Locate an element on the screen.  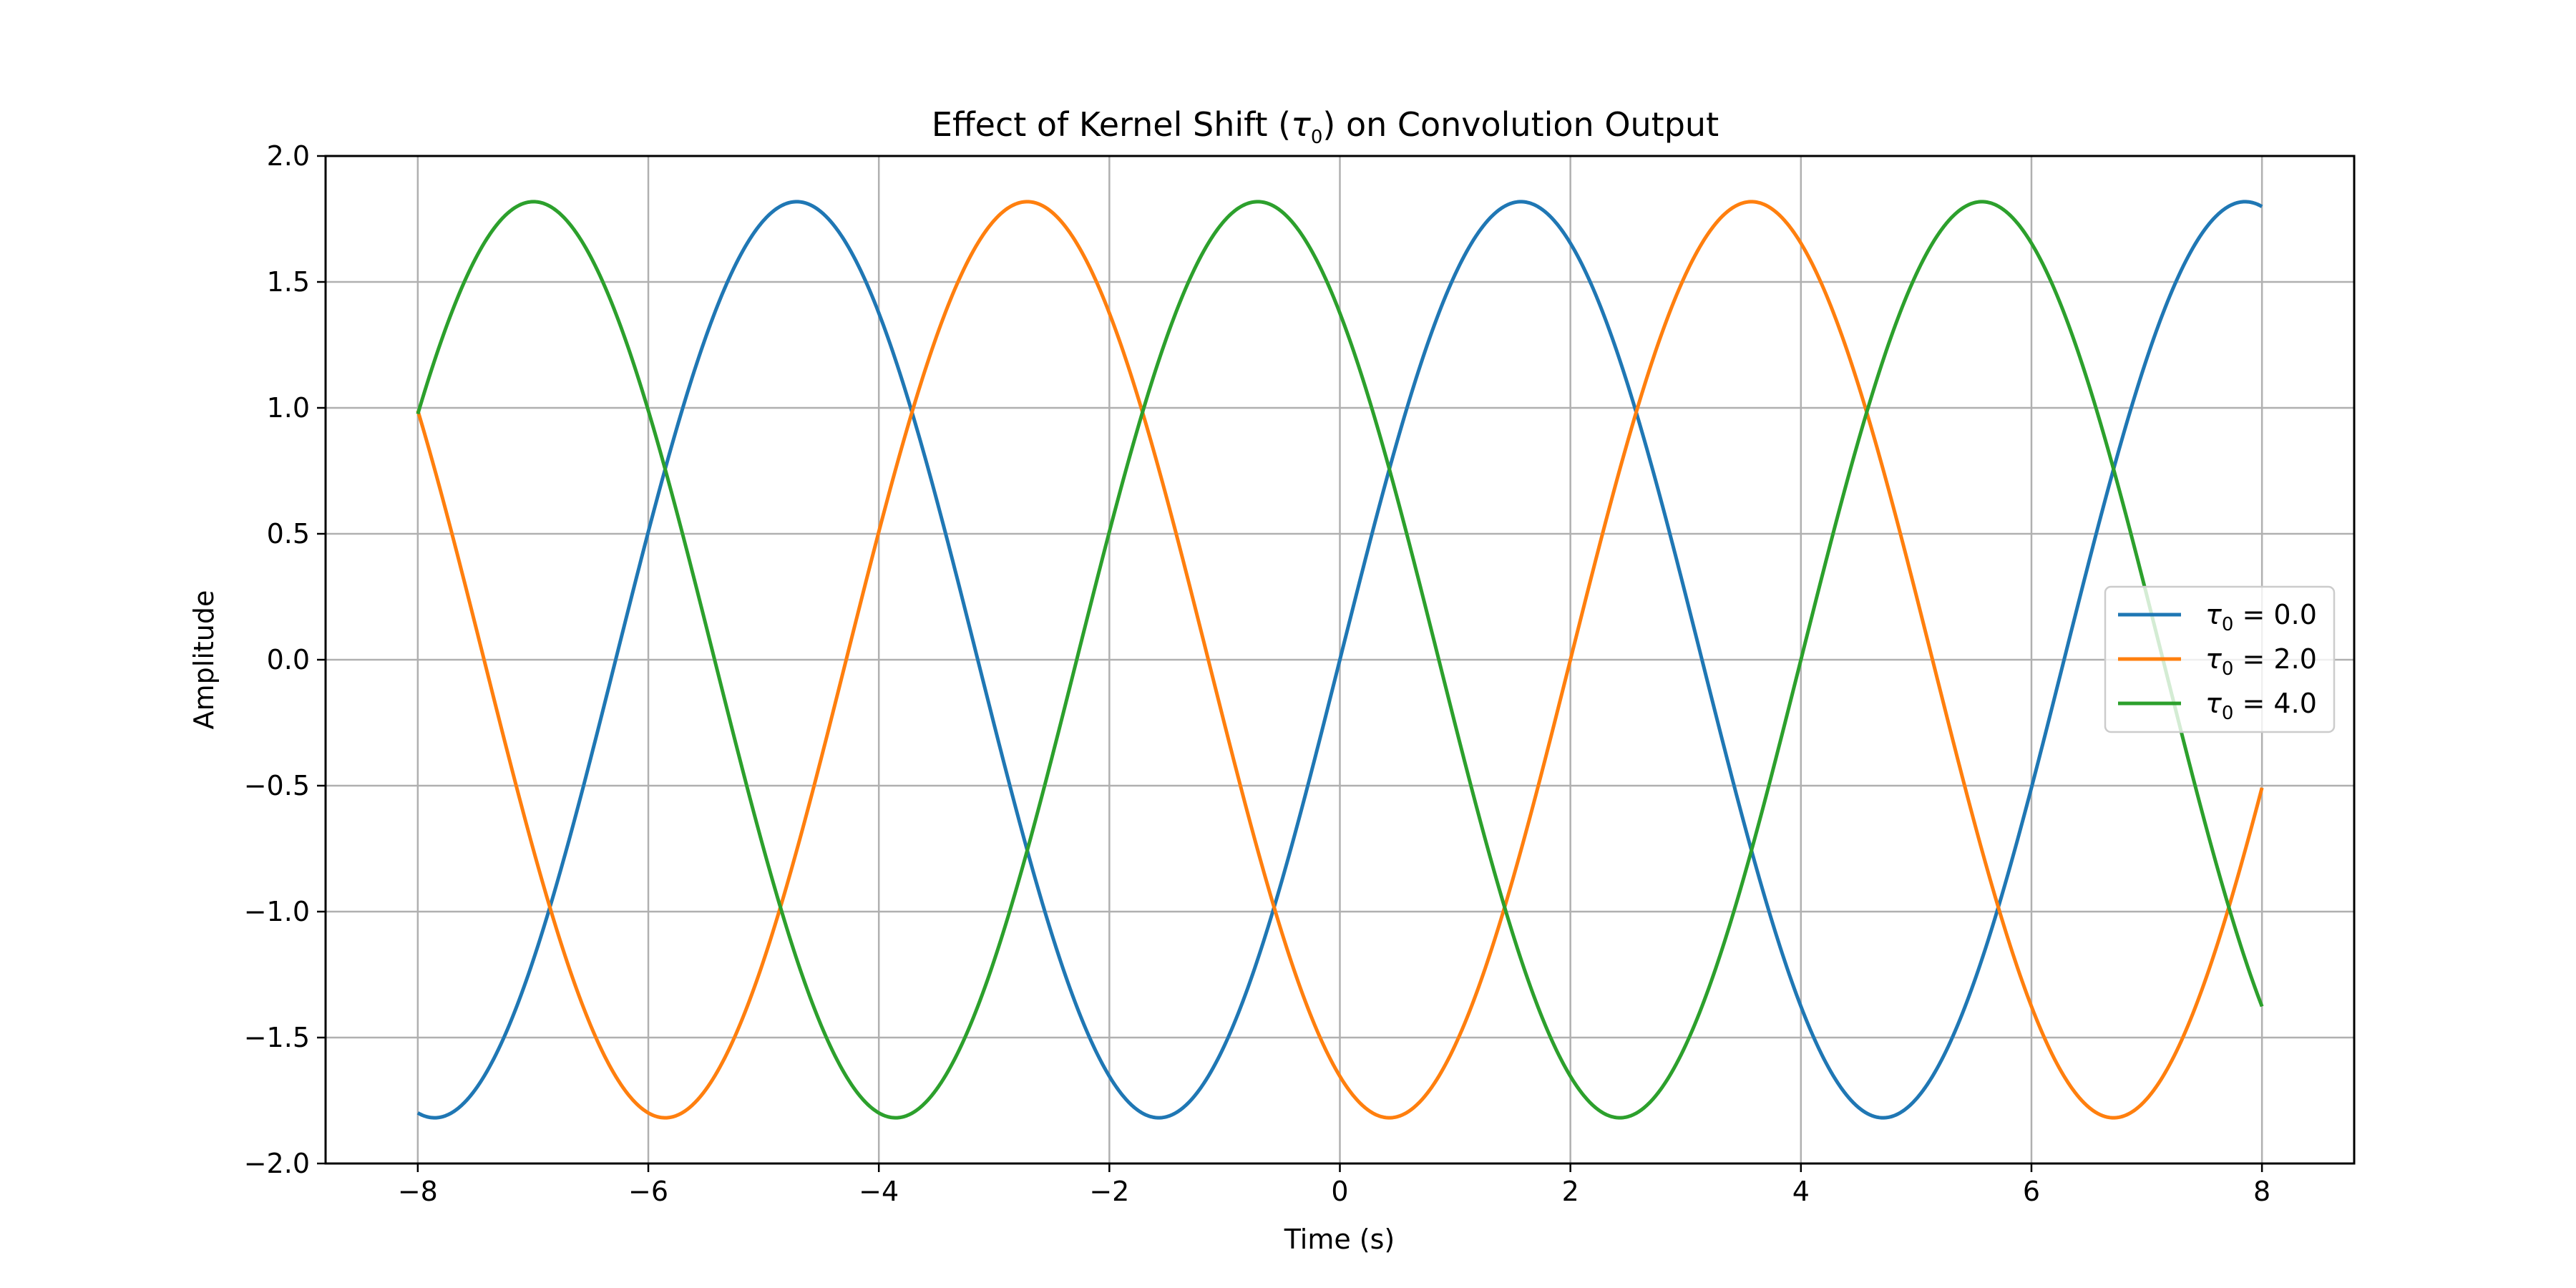
x-axis-label: Time (s) is located at coordinates (1339, 1239).